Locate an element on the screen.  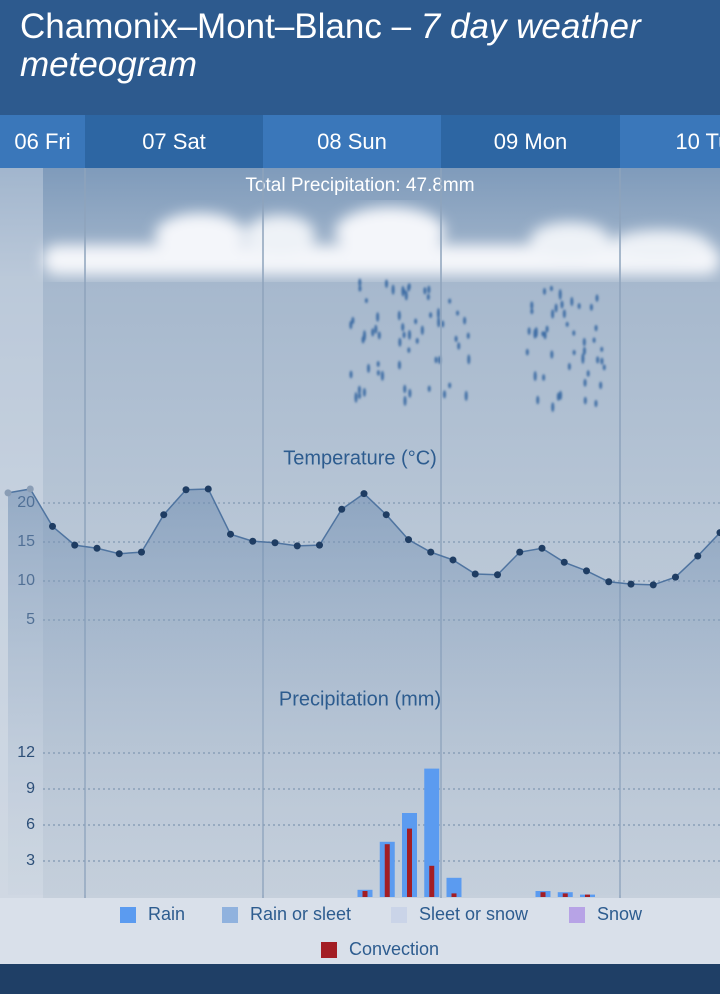
legend-label: Sleet or snow is located at coordinates (474, 914).